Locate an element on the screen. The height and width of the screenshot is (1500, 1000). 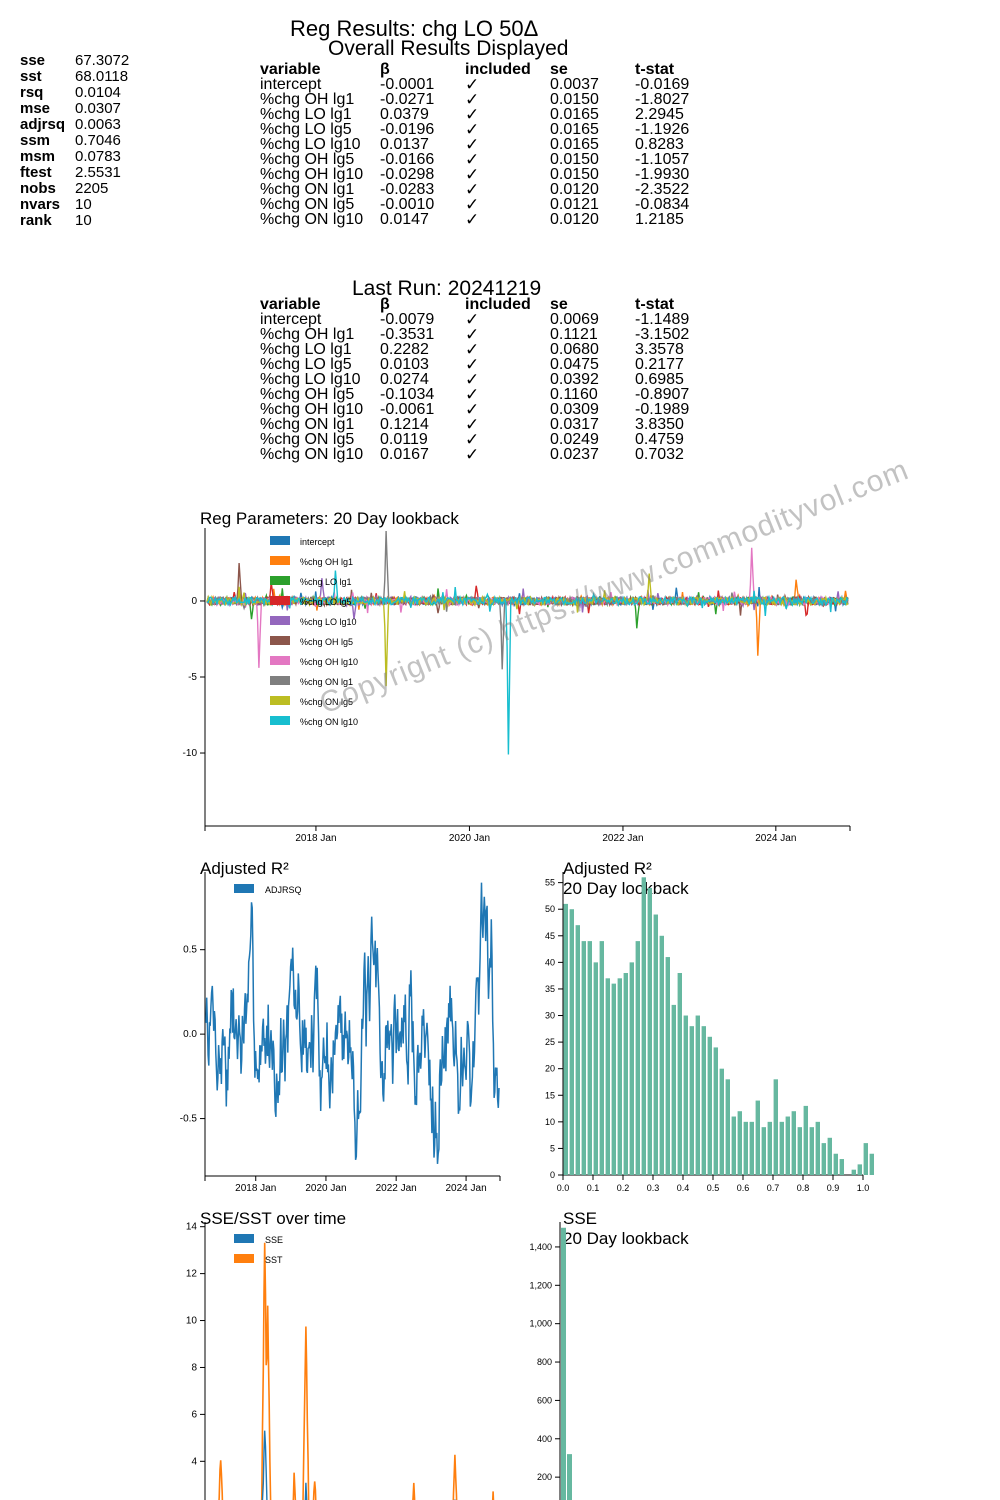
table-cell: 0.7032 is located at coordinates (659, 454).